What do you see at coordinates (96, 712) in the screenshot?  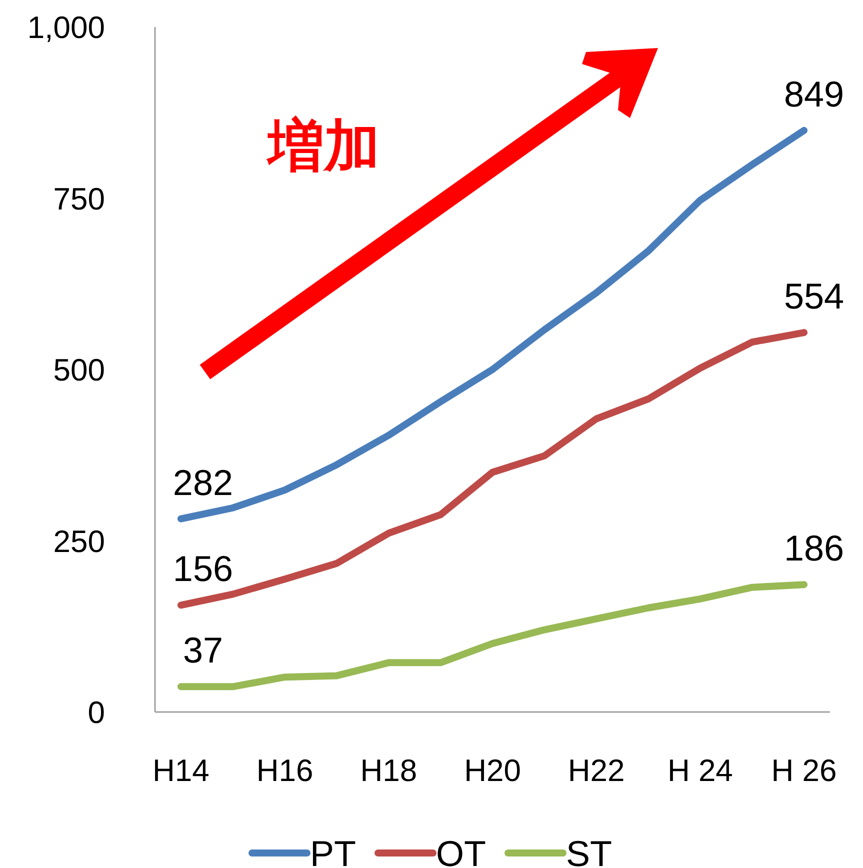 I see `y-tick-label: 0` at bounding box center [96, 712].